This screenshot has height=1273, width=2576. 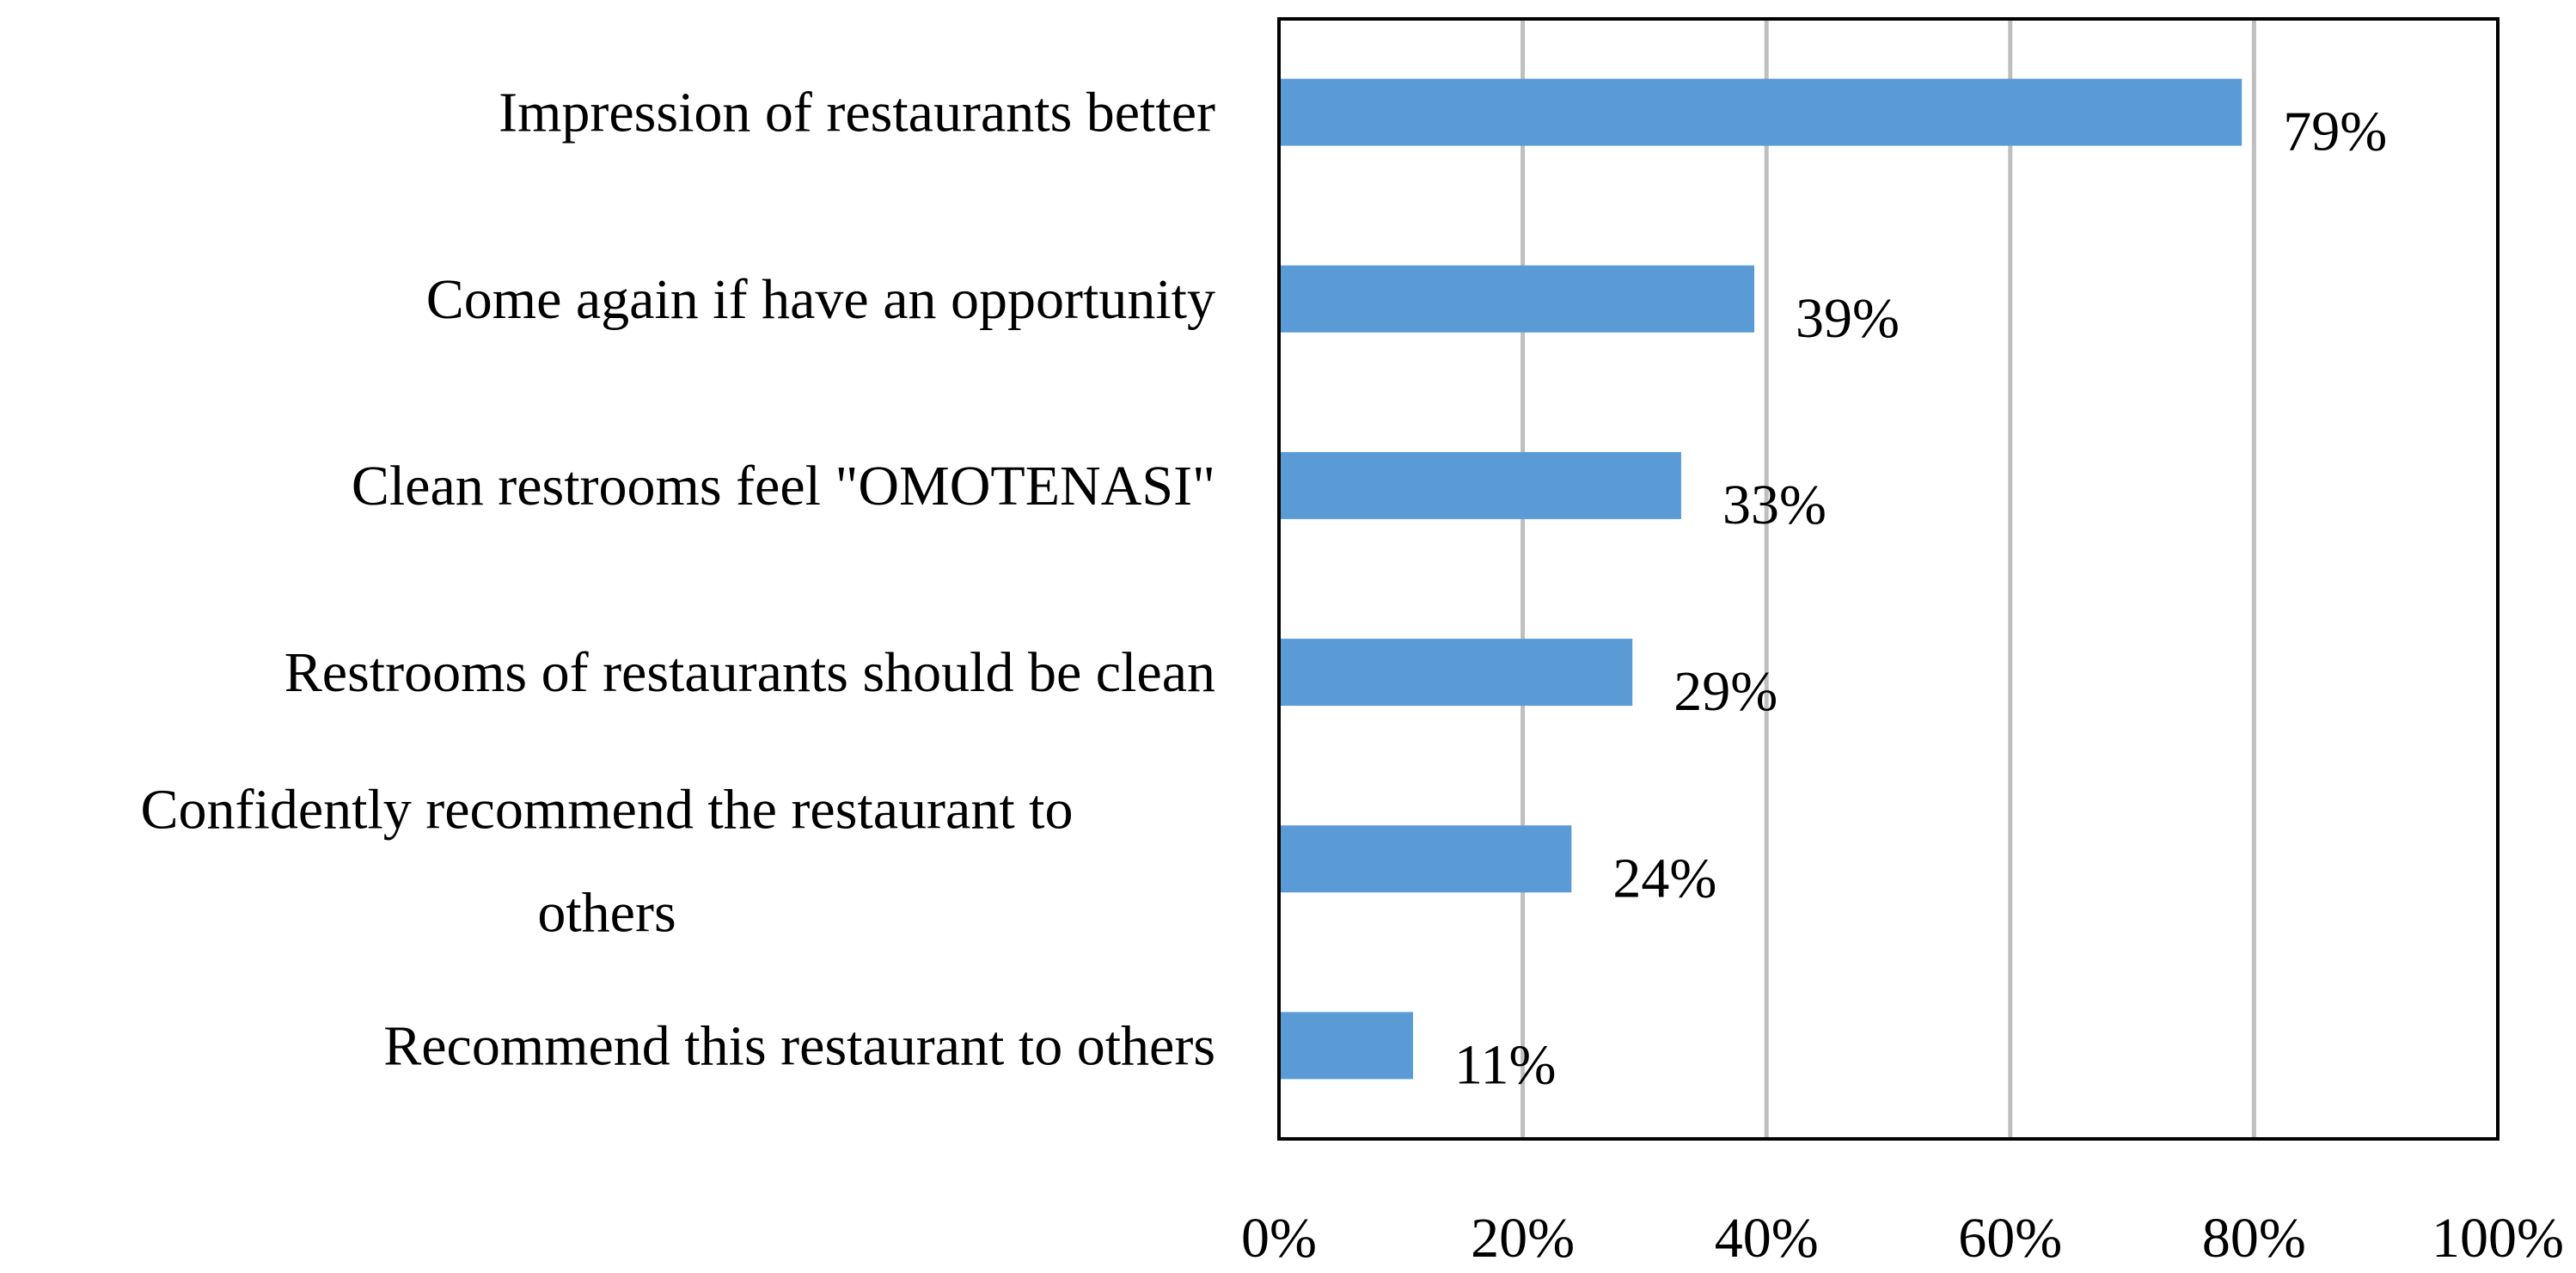 I want to click on x-tick-label: 100%, so click(x=2498, y=1238).